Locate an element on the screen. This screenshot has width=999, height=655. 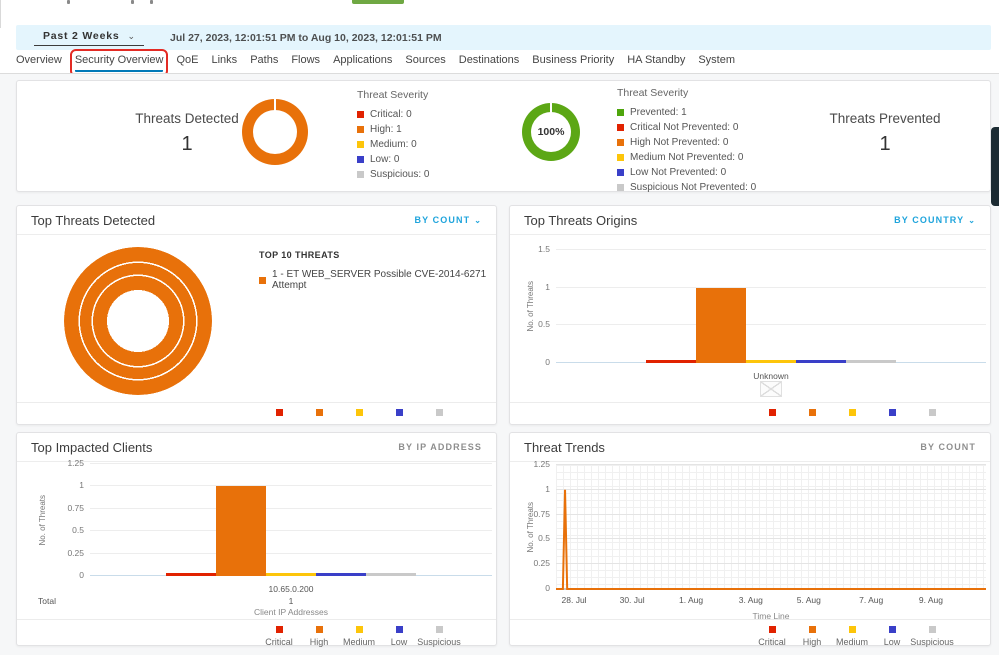
tab-links: Links is located at coordinates (224, 60).